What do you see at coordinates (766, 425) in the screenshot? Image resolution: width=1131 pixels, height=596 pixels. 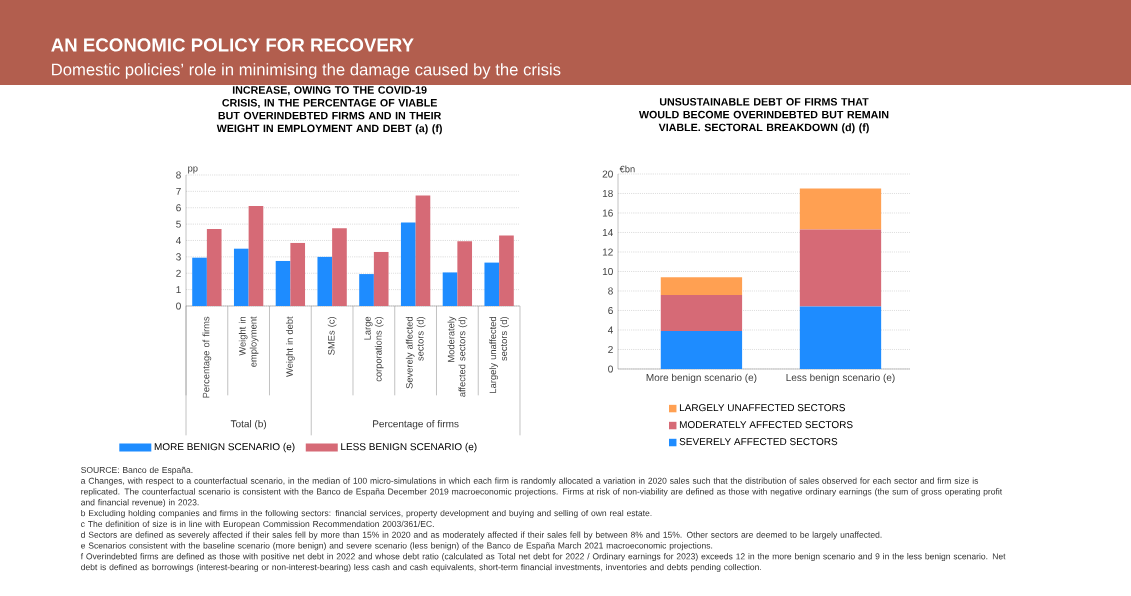 I see `legend-label: MODERATELY AFFECTED SECTORS` at bounding box center [766, 425].